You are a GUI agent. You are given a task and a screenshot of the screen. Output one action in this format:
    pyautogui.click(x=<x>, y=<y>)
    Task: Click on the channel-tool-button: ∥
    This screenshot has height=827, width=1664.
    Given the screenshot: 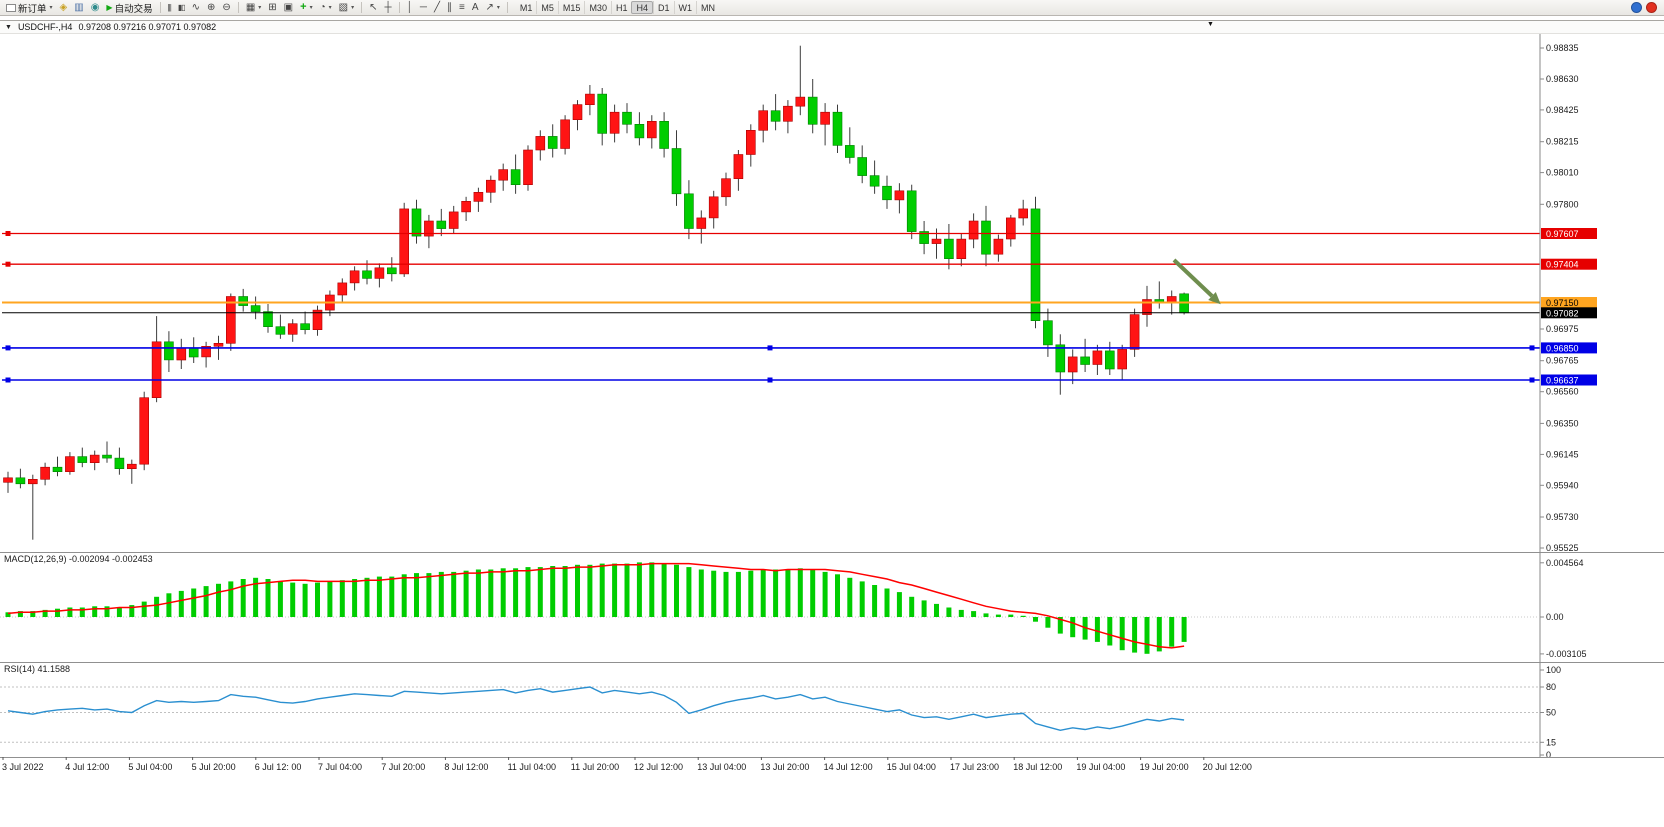 What is the action you would take?
    pyautogui.click(x=449, y=8)
    